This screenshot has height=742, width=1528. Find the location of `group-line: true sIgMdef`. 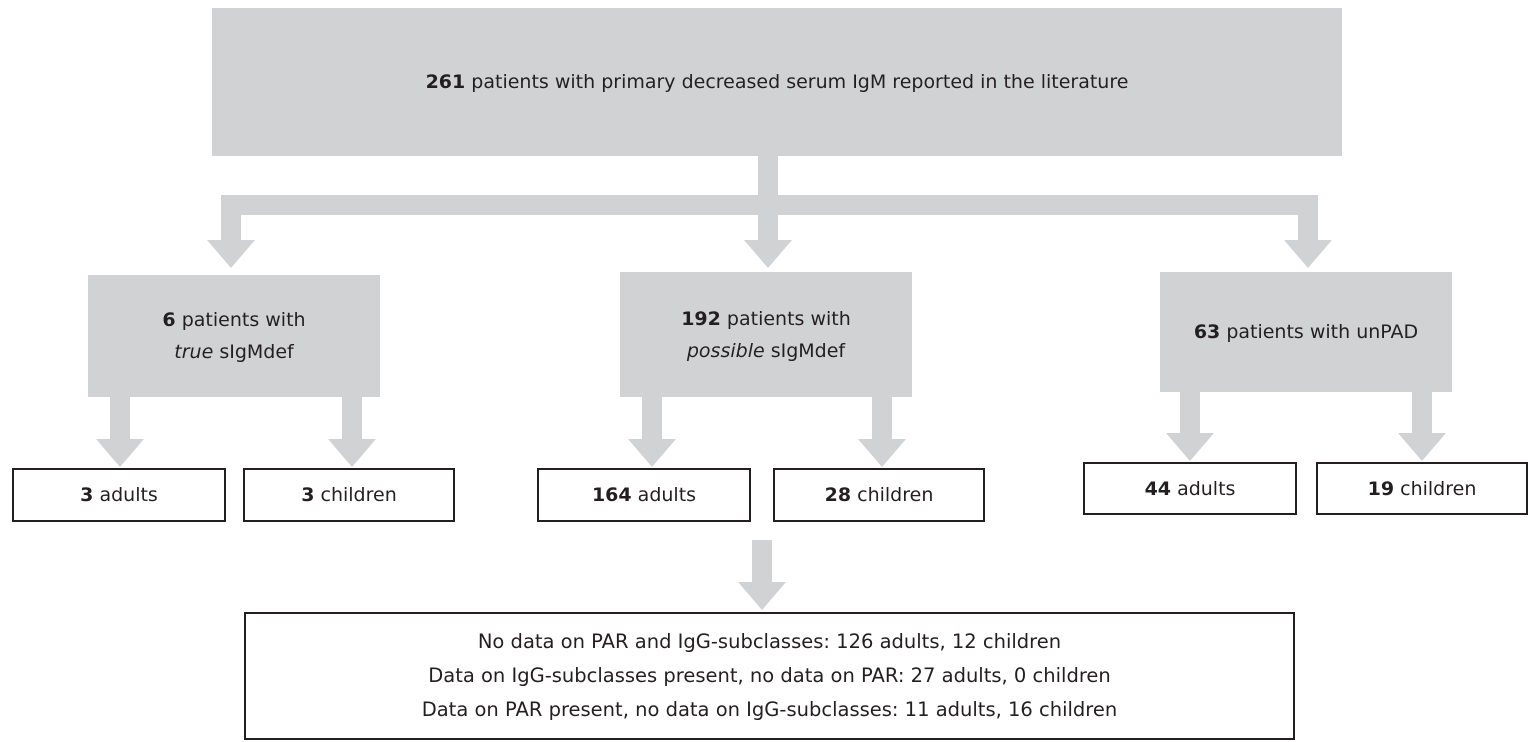

group-line: true sIgMdef is located at coordinates (233, 352).